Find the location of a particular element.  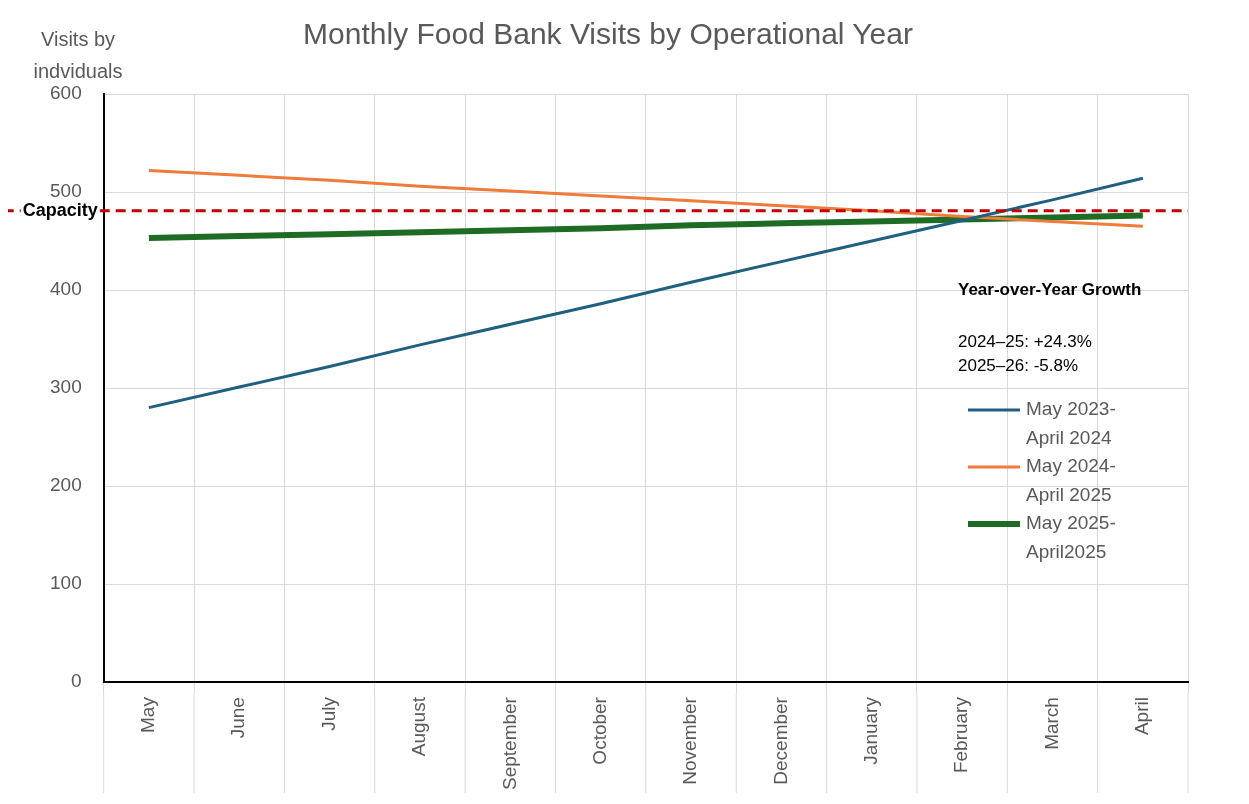

y-tick-label: 400 is located at coordinates (66, 289).